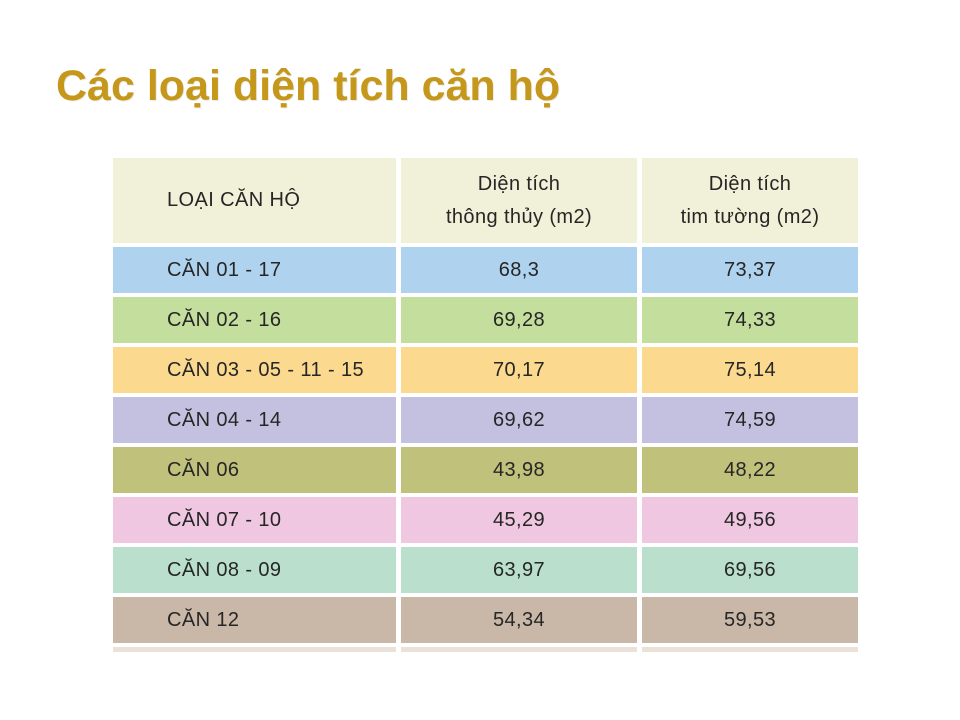  What do you see at coordinates (750, 370) in the screenshot?
I see `cell-gross-area: 75,14` at bounding box center [750, 370].